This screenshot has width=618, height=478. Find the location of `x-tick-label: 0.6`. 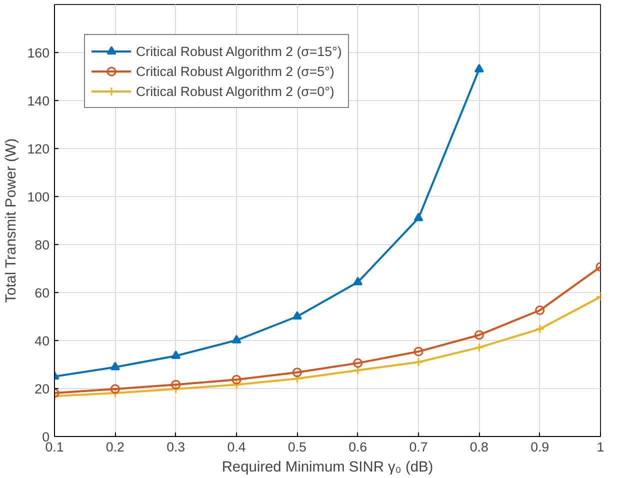

x-tick-label: 0.6 is located at coordinates (358, 447).